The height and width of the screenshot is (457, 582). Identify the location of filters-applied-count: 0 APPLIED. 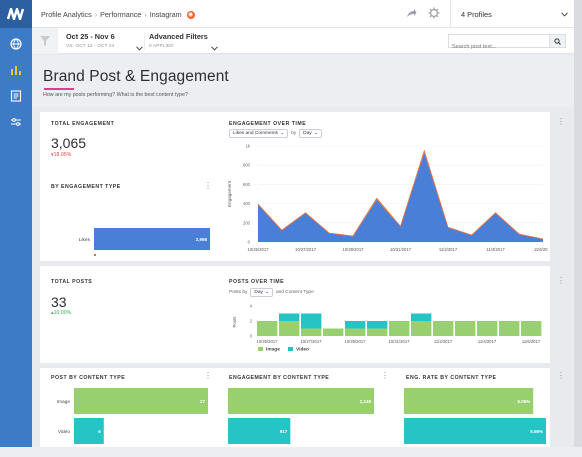
(161, 45).